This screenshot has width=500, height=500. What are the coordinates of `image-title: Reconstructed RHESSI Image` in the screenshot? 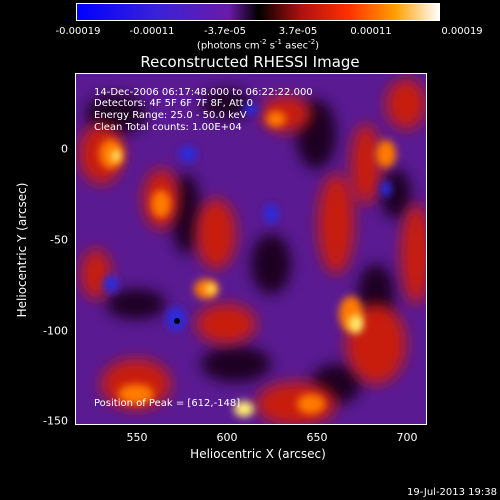 It's located at (250, 62).